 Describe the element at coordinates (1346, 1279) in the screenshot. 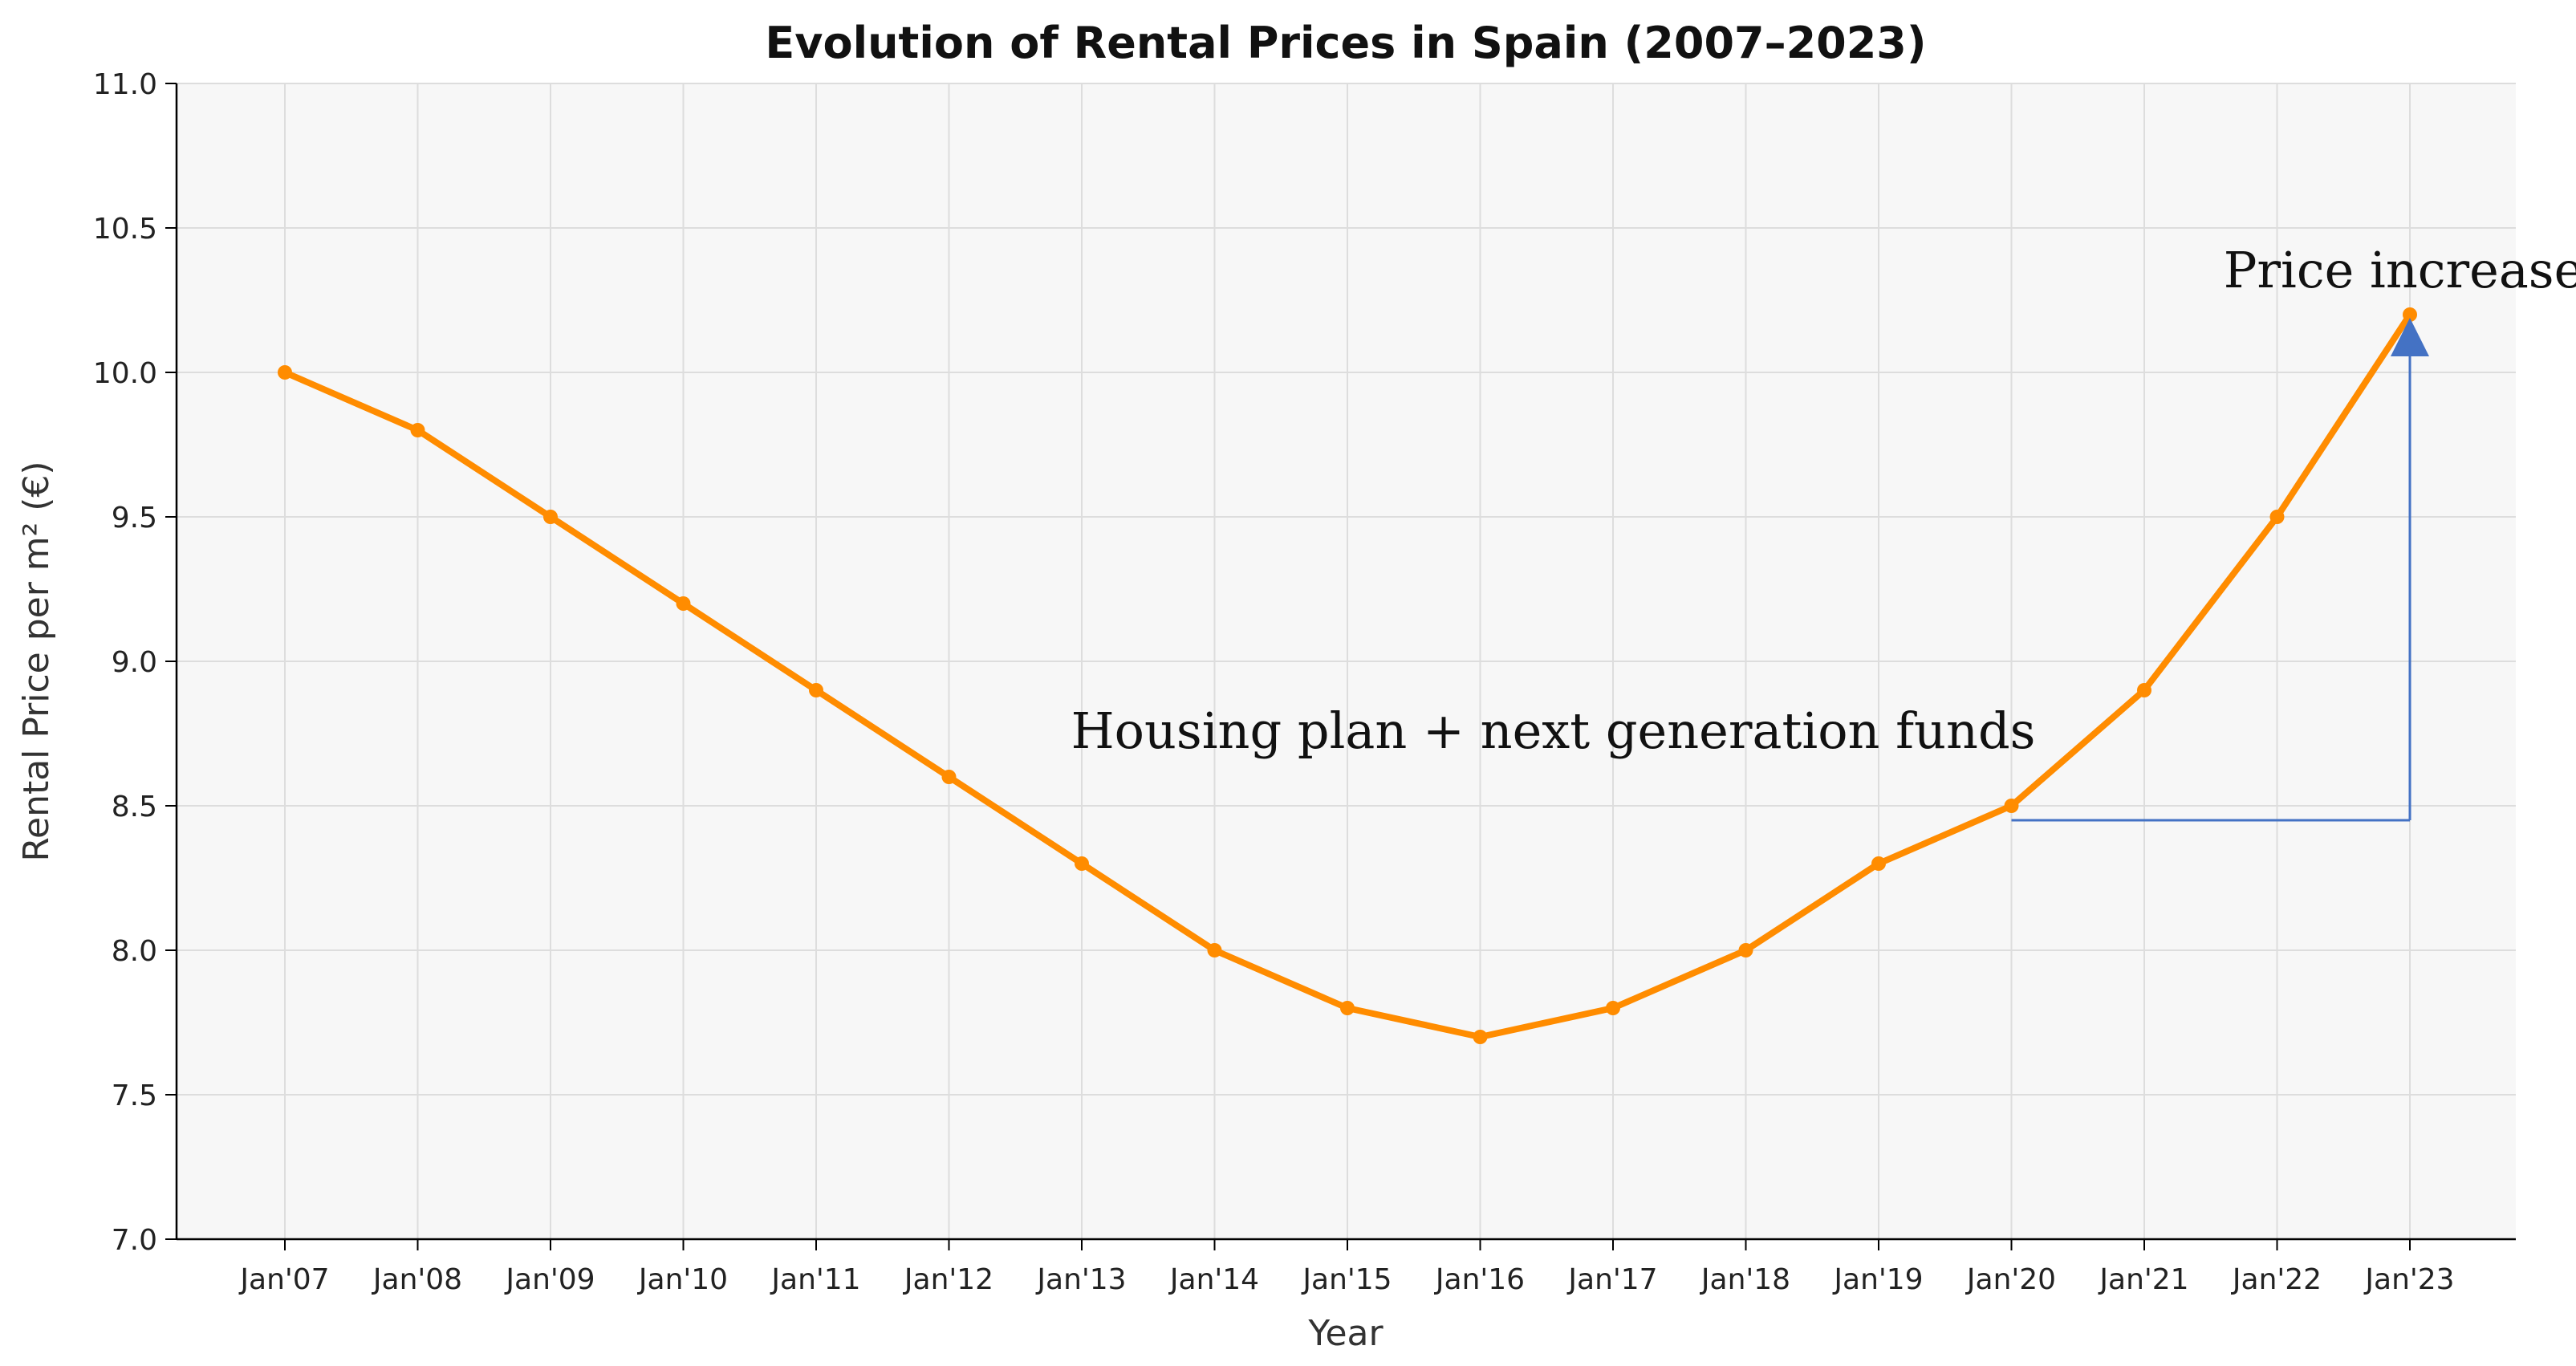

I see `x-tick-label: Jan'15` at that location.